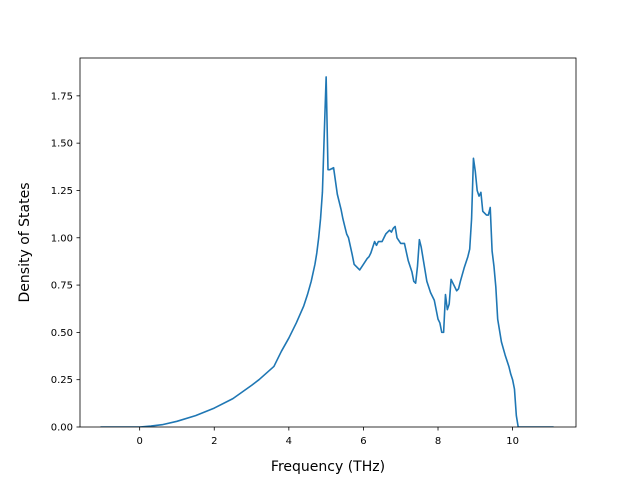 The width and height of the screenshot is (640, 480). Describe the element at coordinates (512, 441) in the screenshot. I see `x-tick-label: 10` at that location.